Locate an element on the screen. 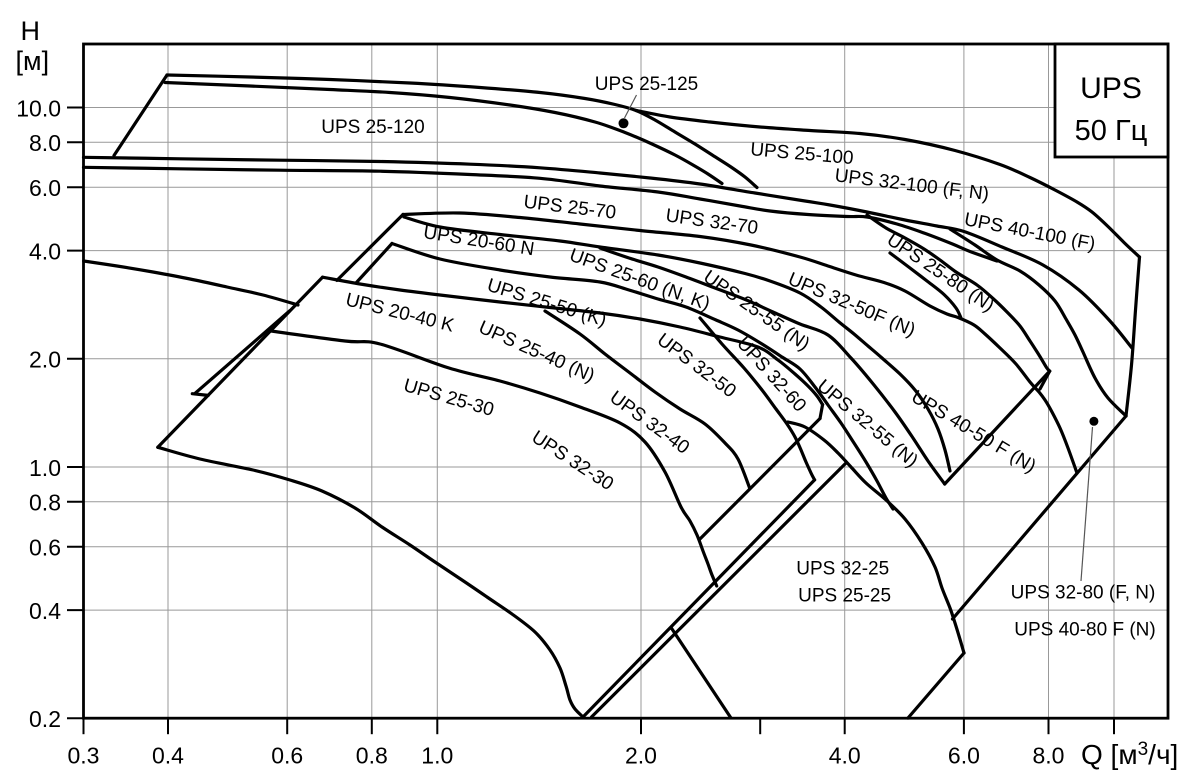 This screenshot has height=781, width=1200. svg-text: UPS is located at coordinates (1111, 88).